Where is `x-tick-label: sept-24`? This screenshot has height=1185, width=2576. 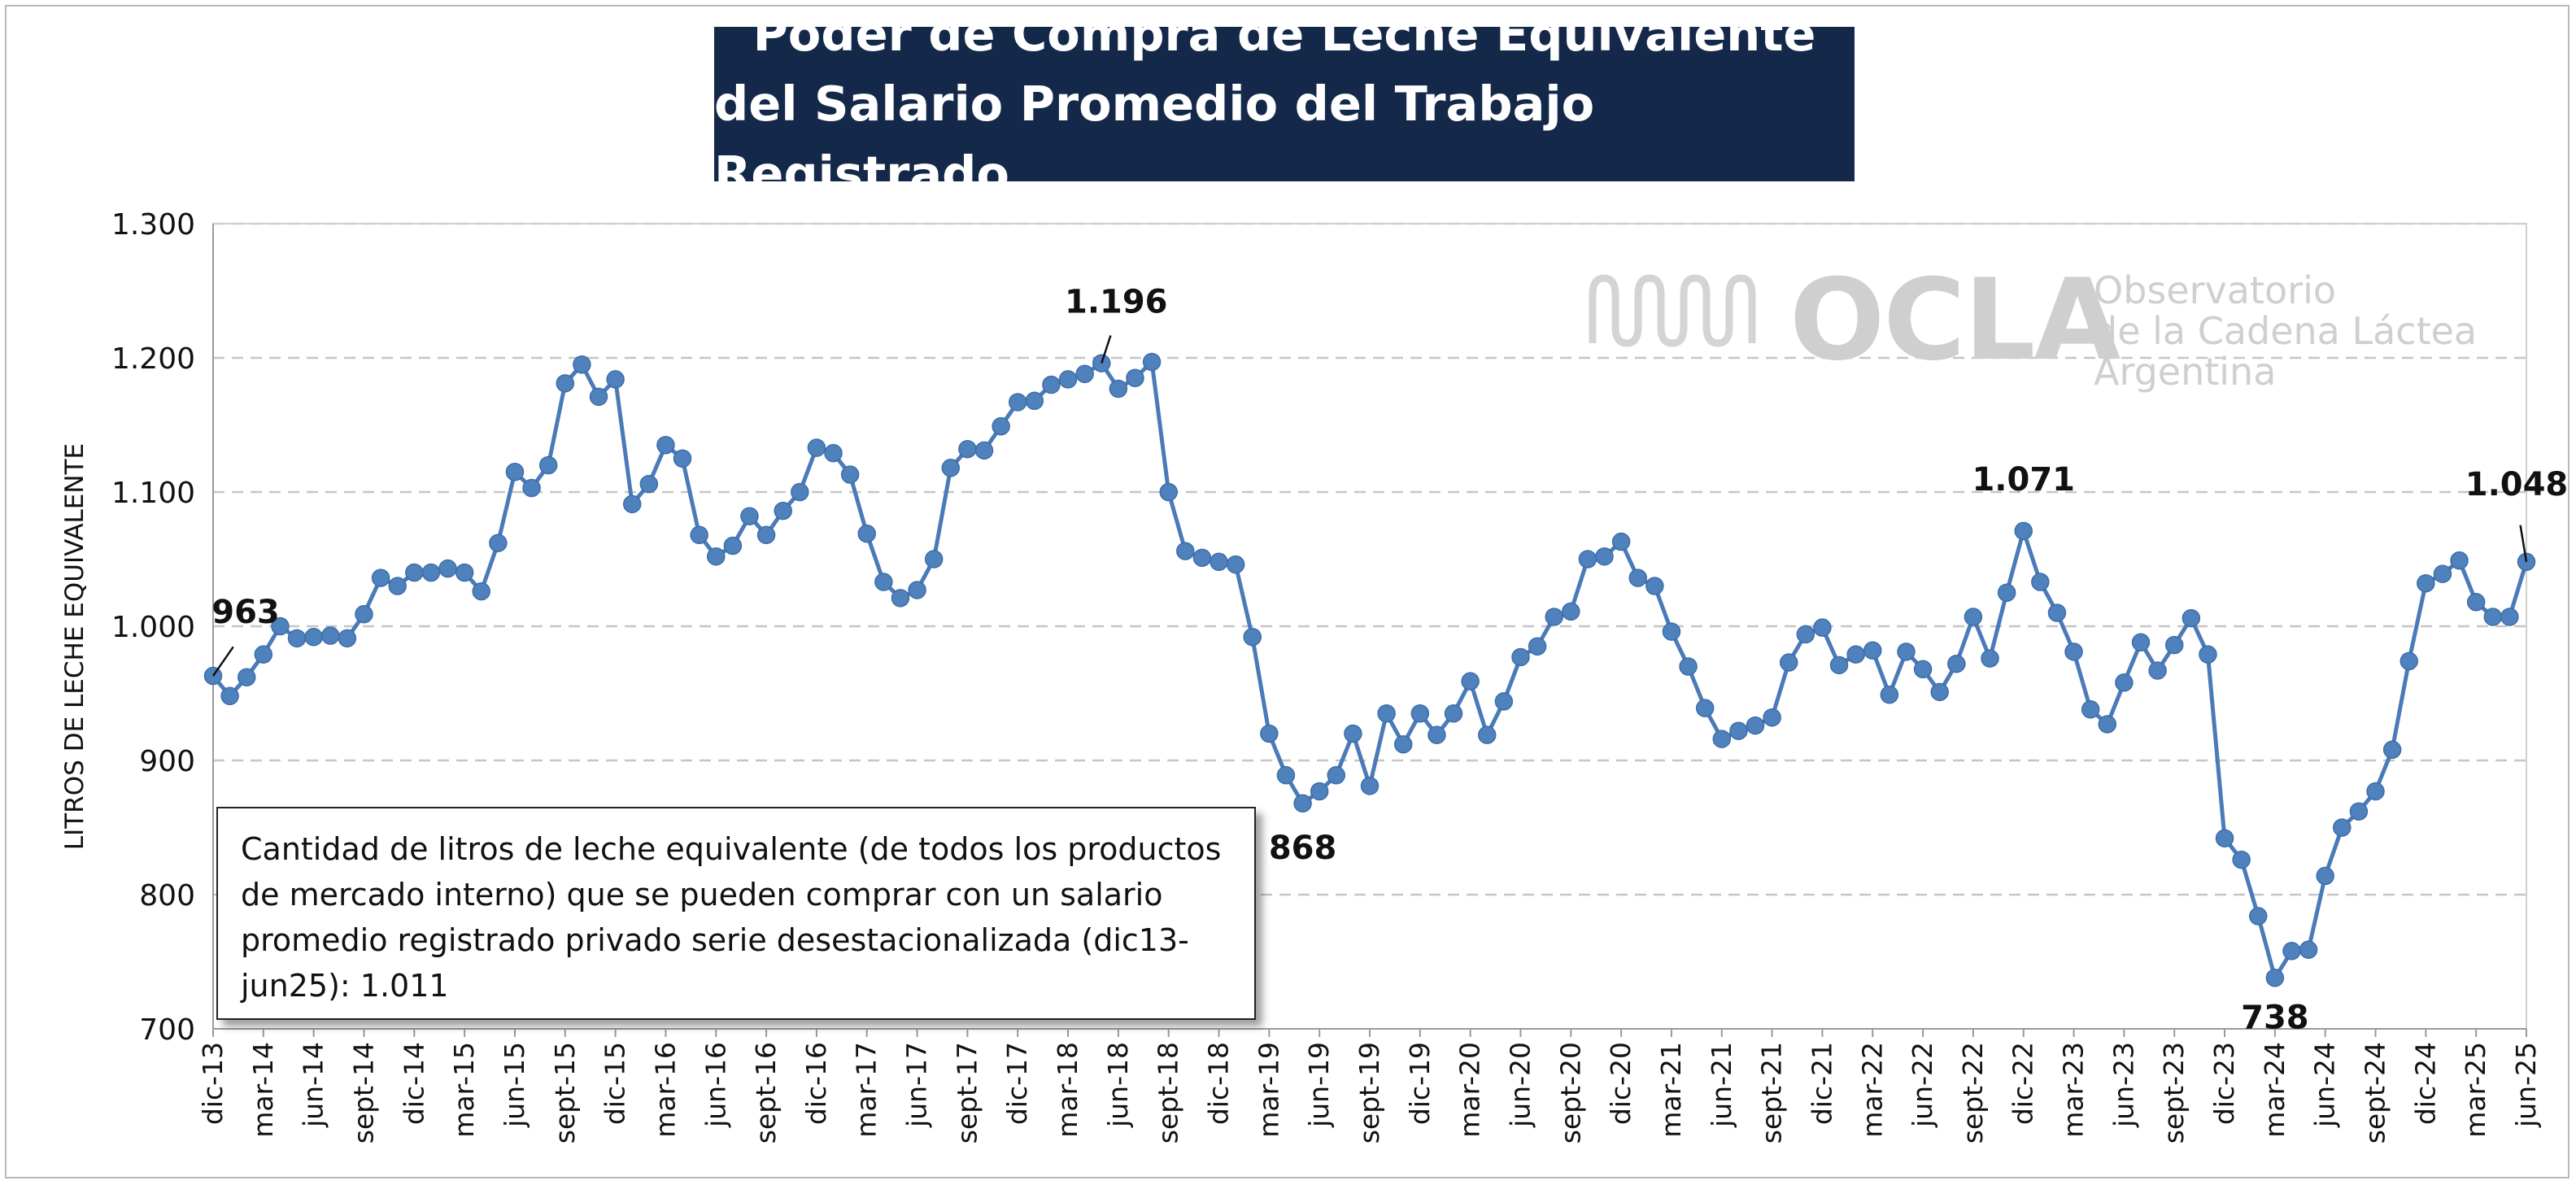 x-tick-label: sept-24 is located at coordinates (2375, 1093).